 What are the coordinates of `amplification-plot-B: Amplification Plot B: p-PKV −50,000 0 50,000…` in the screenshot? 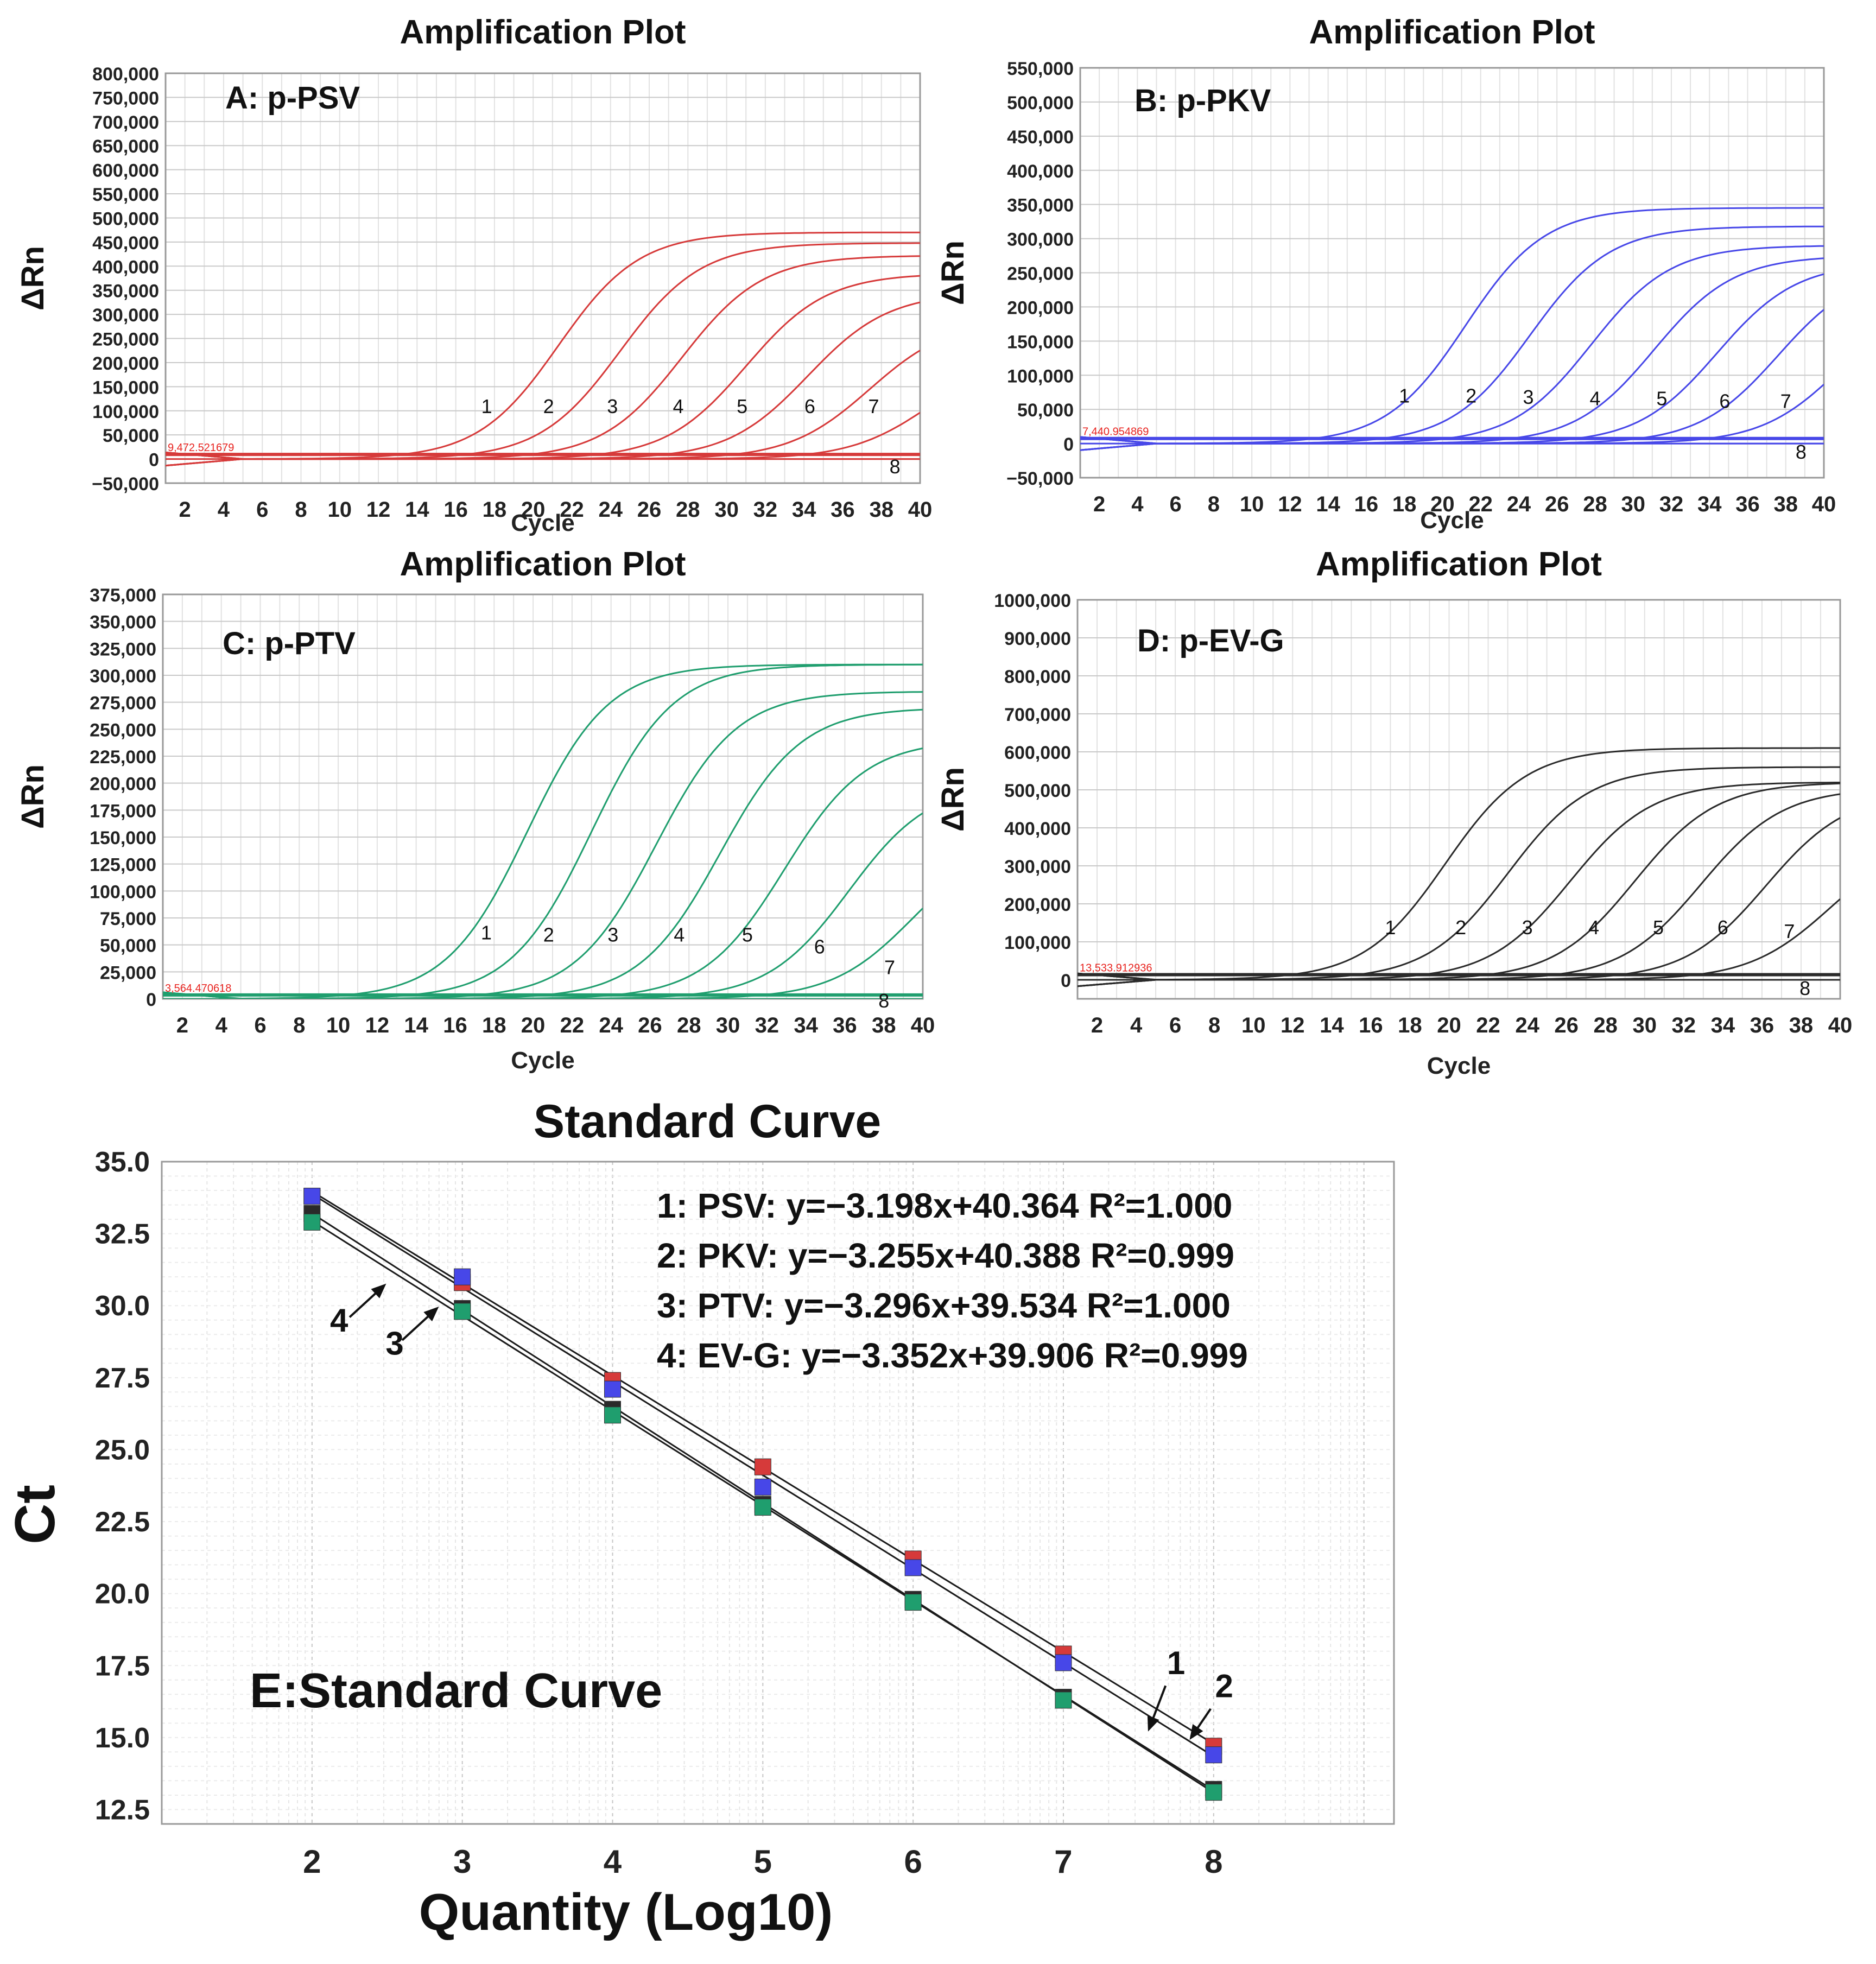 It's located at (1385, 274).